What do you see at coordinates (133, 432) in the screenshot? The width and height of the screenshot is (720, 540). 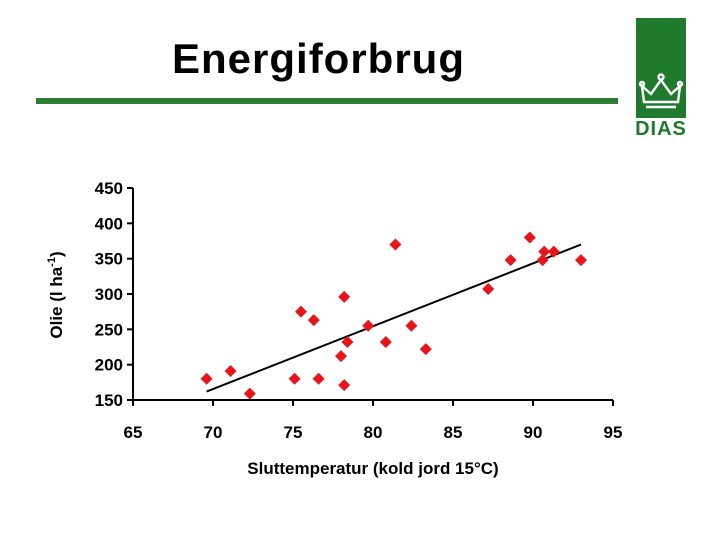 I see `x-tick-label: 65` at bounding box center [133, 432].